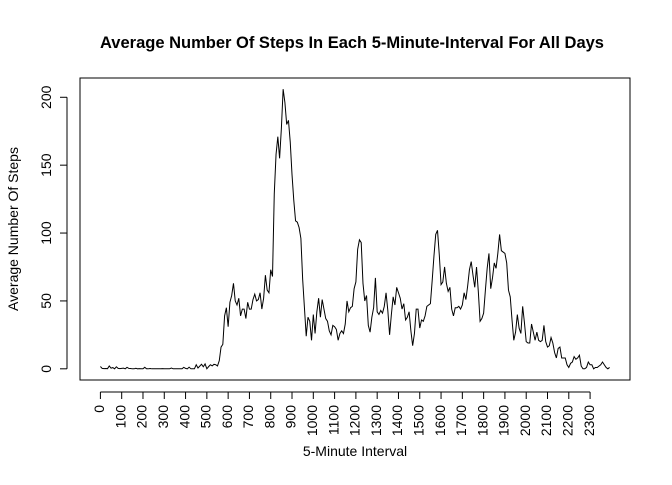 The height and width of the screenshot is (485, 672). What do you see at coordinates (525, 420) in the screenshot?
I see `x-tick-label: 2000` at bounding box center [525, 420].